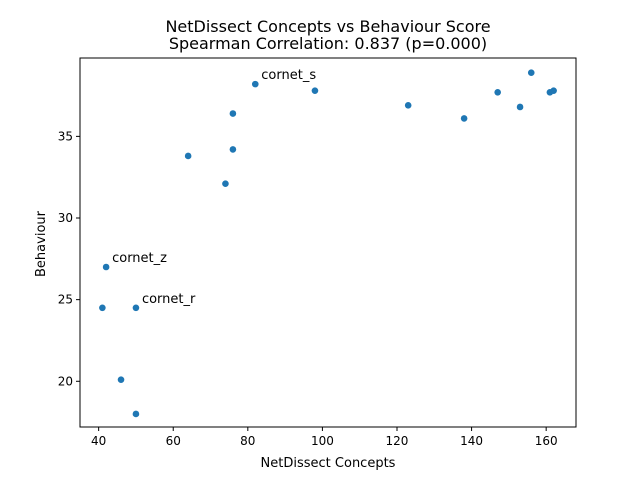  Describe the element at coordinates (546, 441) in the screenshot. I see `x-tick-label: 160` at that location.